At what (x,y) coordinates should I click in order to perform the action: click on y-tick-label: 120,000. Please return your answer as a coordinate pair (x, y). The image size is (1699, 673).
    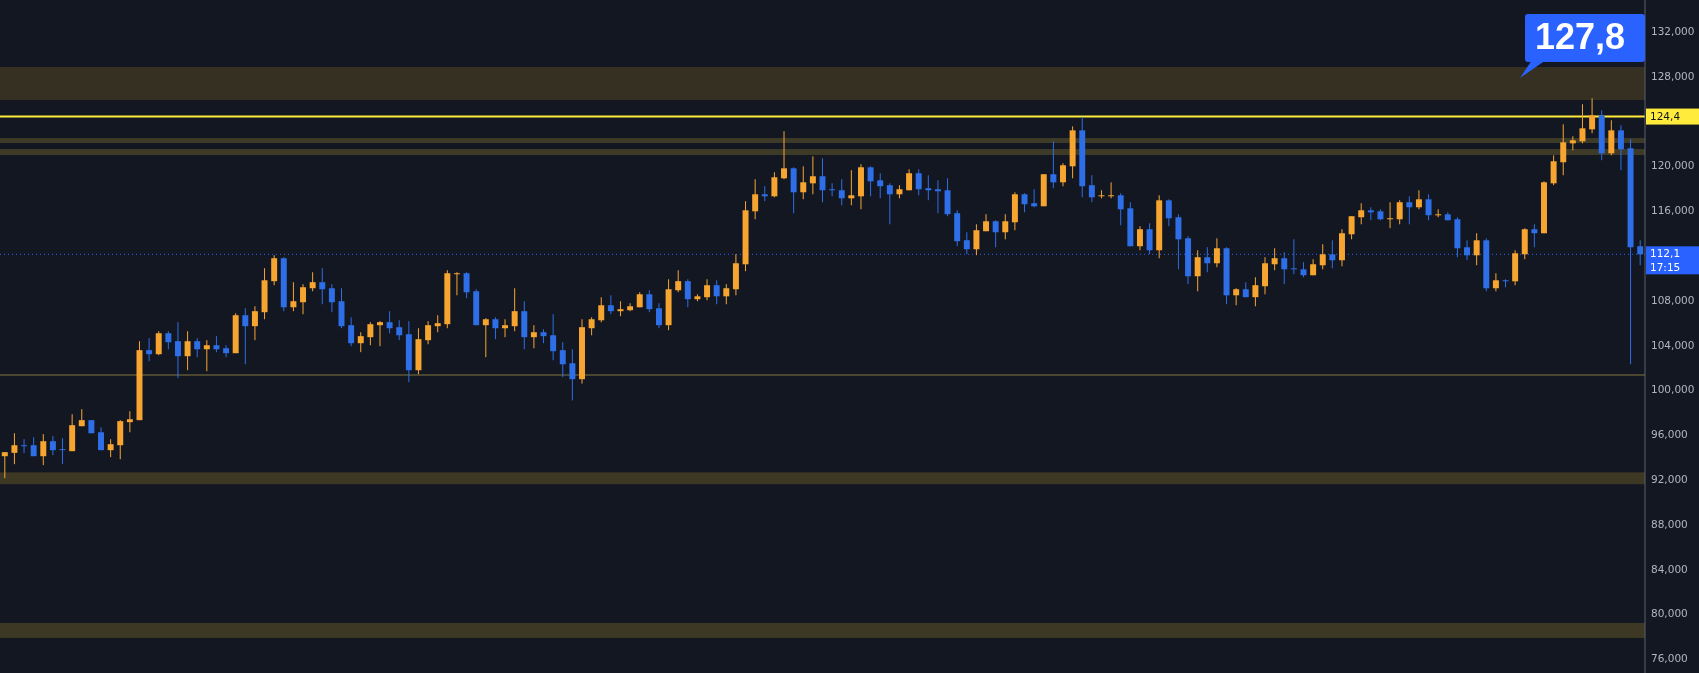
    Looking at the image, I should click on (1673, 165).